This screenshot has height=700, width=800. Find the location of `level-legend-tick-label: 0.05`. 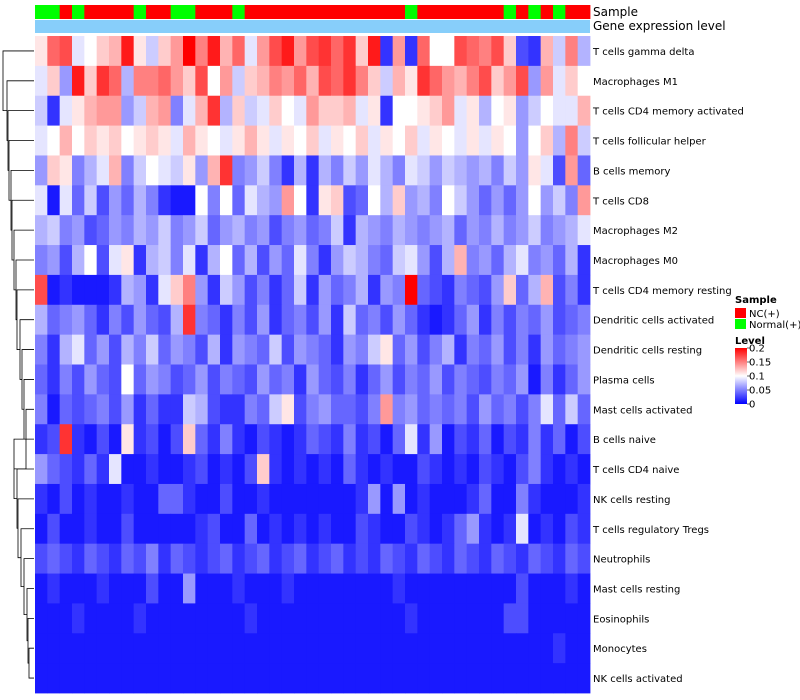

level-legend-tick-label: 0.05 is located at coordinates (760, 391).